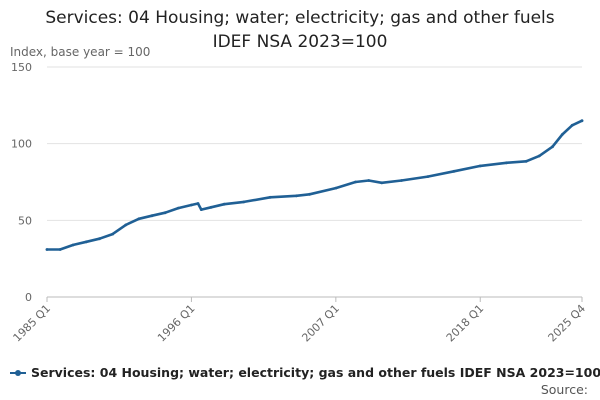 The width and height of the screenshot is (600, 400). What do you see at coordinates (28, 297) in the screenshot?
I see `y-tick-label: 0` at bounding box center [28, 297].